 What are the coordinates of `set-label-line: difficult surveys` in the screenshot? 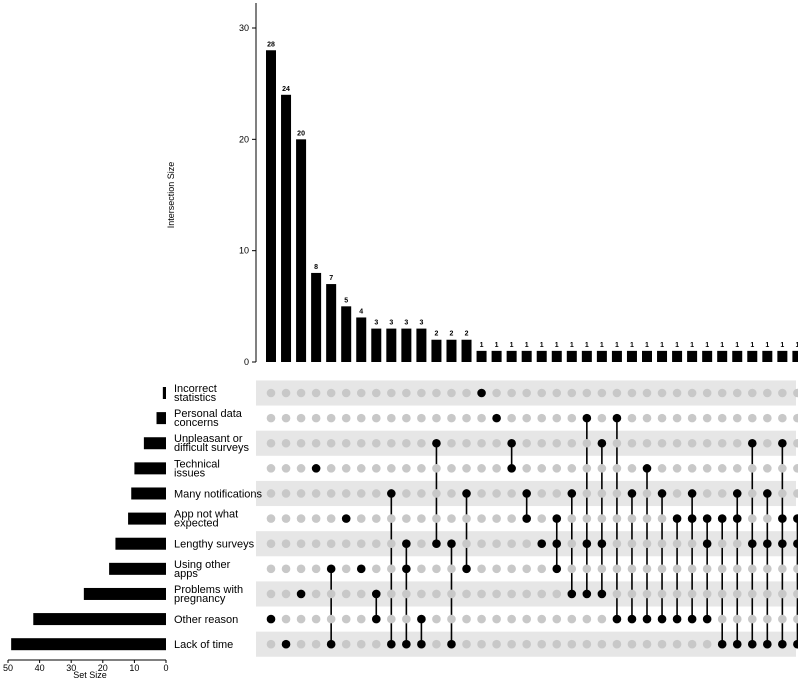 It's located at (211, 448).